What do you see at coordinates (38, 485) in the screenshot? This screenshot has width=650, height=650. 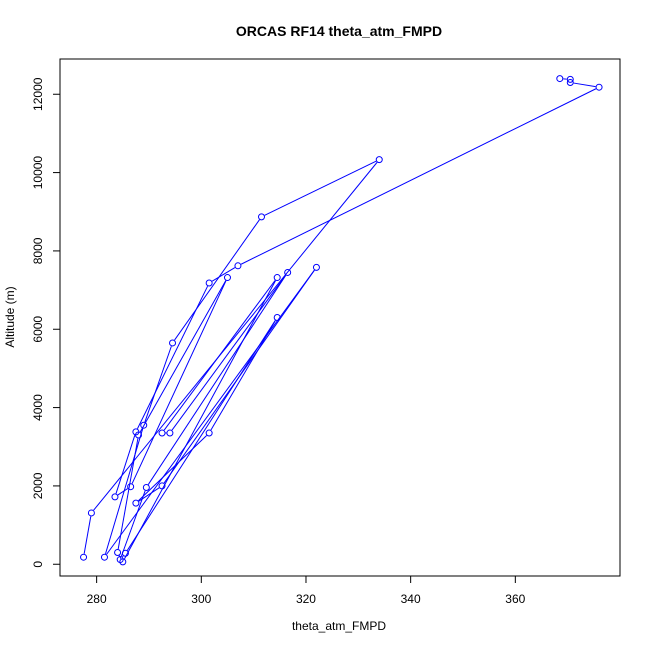 I see `y-tick-label: 2000` at bounding box center [38, 485].